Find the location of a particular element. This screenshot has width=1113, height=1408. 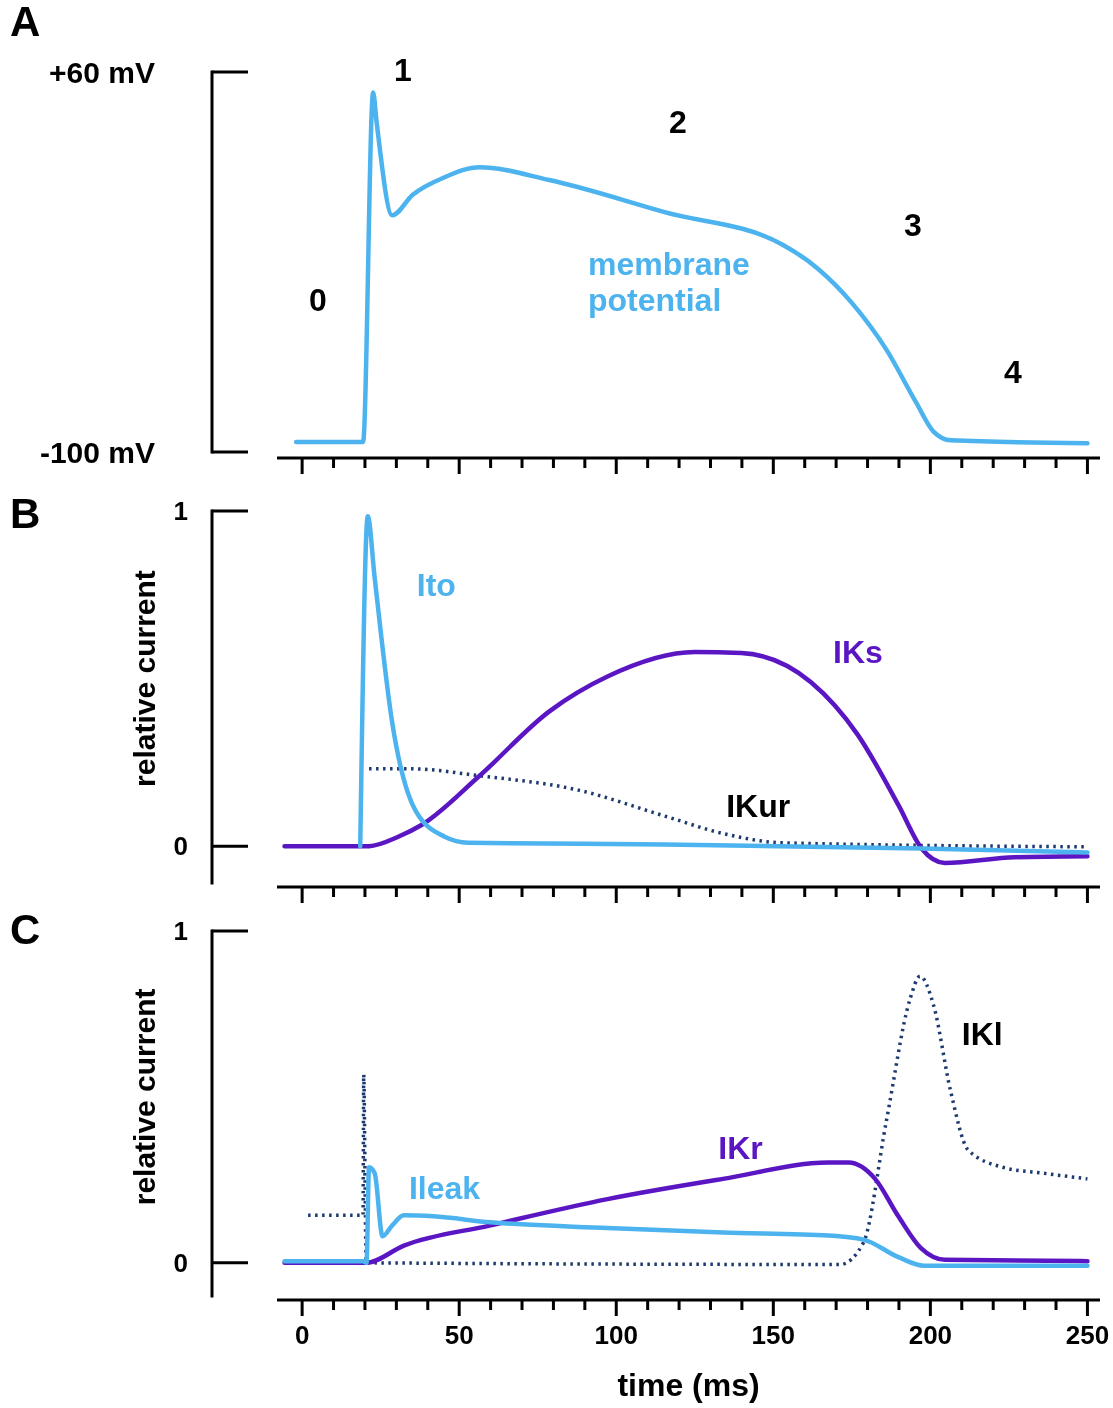

series-label: IKs is located at coordinates (858, 651).